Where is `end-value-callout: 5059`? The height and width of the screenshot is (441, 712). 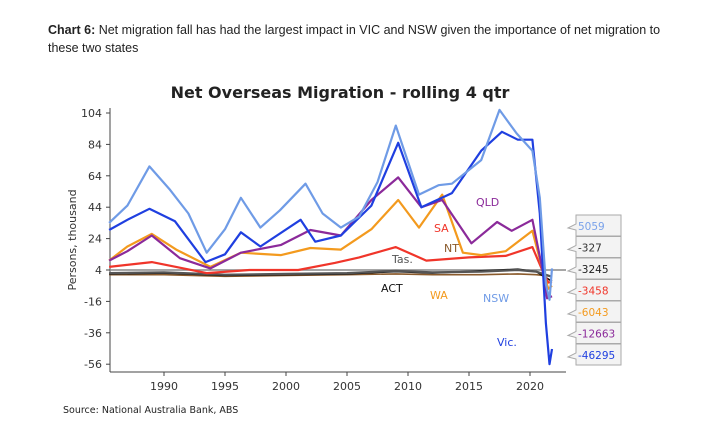 end-value-callout: 5059 is located at coordinates (594, 225).